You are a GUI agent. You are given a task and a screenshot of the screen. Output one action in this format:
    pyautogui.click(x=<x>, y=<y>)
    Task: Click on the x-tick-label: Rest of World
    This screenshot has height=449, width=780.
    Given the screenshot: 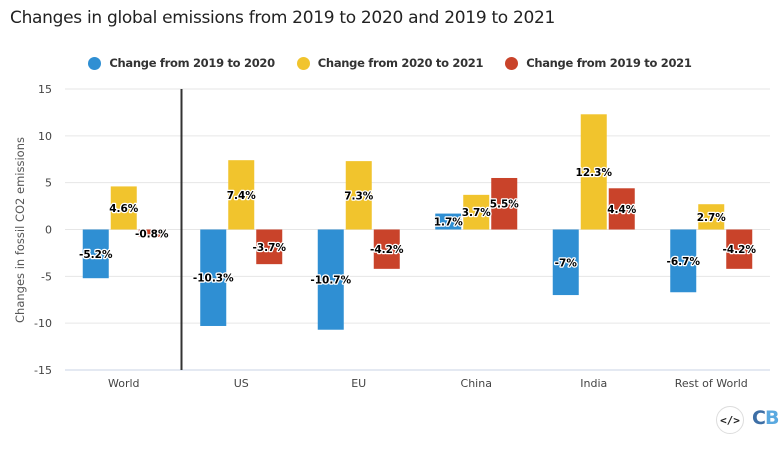 What is the action you would take?
    pyautogui.click(x=711, y=383)
    